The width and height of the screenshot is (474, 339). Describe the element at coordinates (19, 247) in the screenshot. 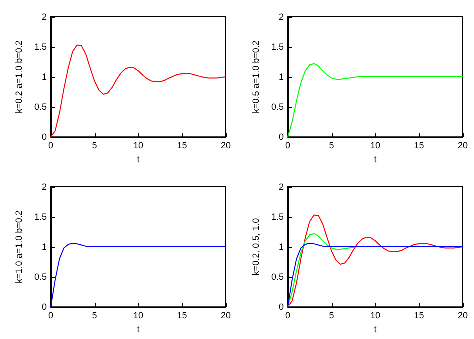

I see `y-axis-title: k=1.0 a=1.0 b=0.2` at that location.